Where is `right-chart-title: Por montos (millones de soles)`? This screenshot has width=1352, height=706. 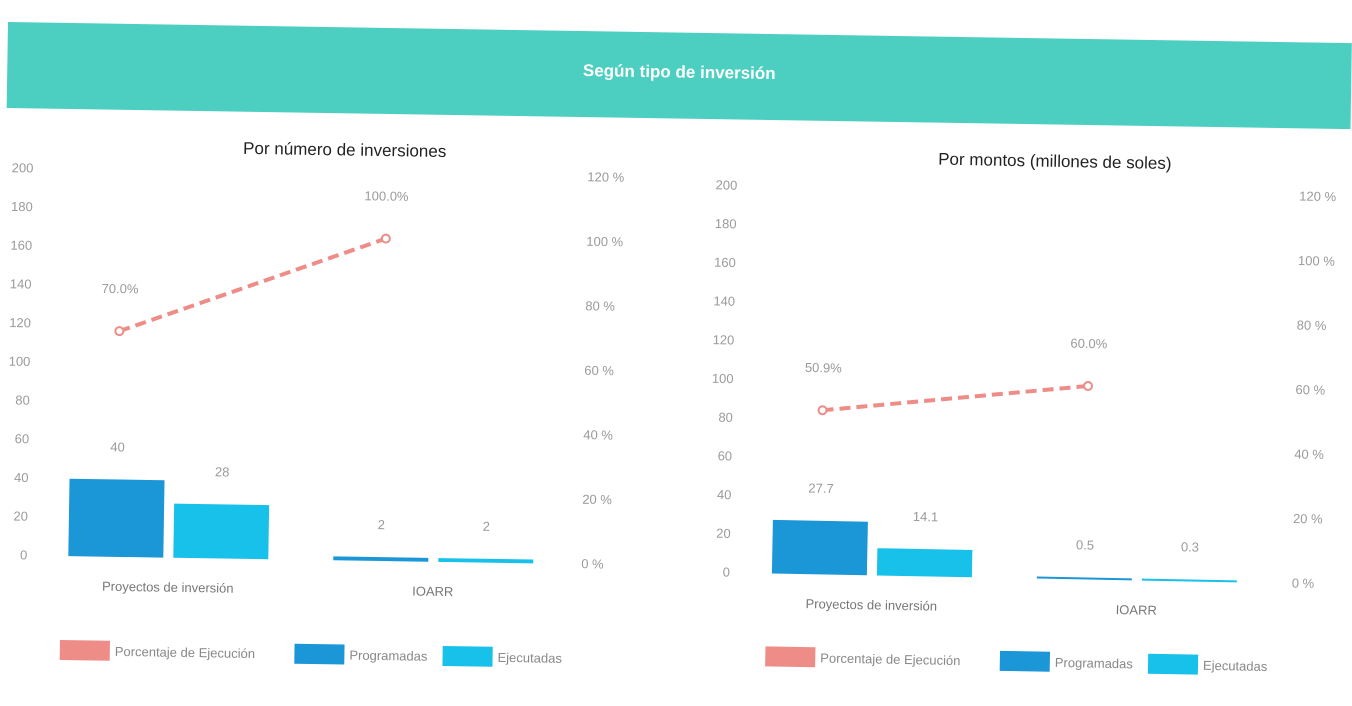 right-chart-title: Por montos (millones de soles) is located at coordinates (1055, 161).